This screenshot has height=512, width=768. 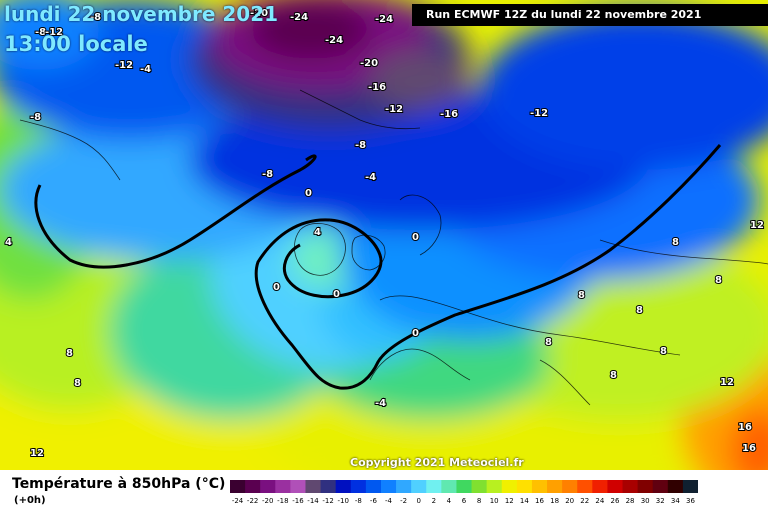 What do you see at coordinates (584, 501) in the screenshot?
I see `scale-tick-label: 22` at bounding box center [584, 501].